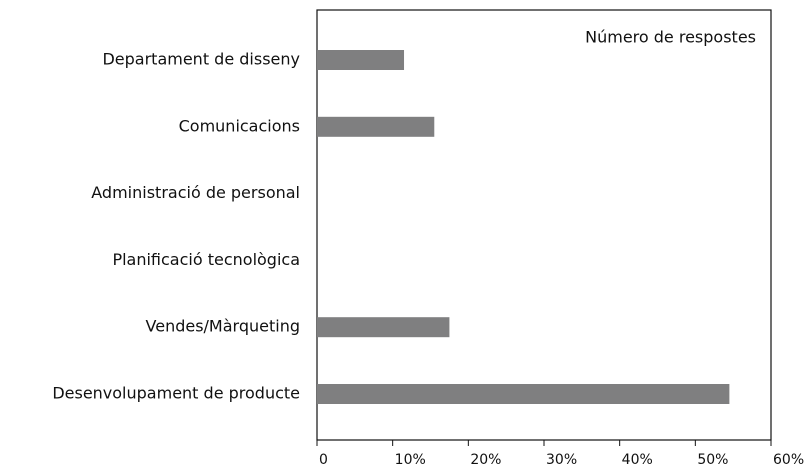 Image resolution: width=804 pixels, height=467 pixels. Describe the element at coordinates (712, 459) in the screenshot. I see `x-tick-label: 50%` at that location.